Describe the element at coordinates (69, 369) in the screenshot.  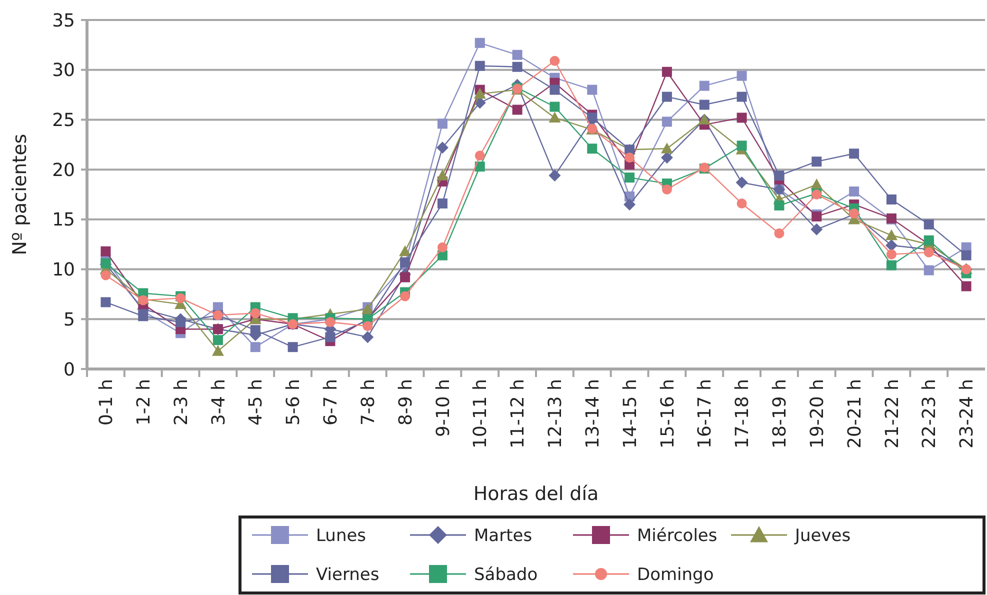
I see `y-tick-label: 0` at that location.